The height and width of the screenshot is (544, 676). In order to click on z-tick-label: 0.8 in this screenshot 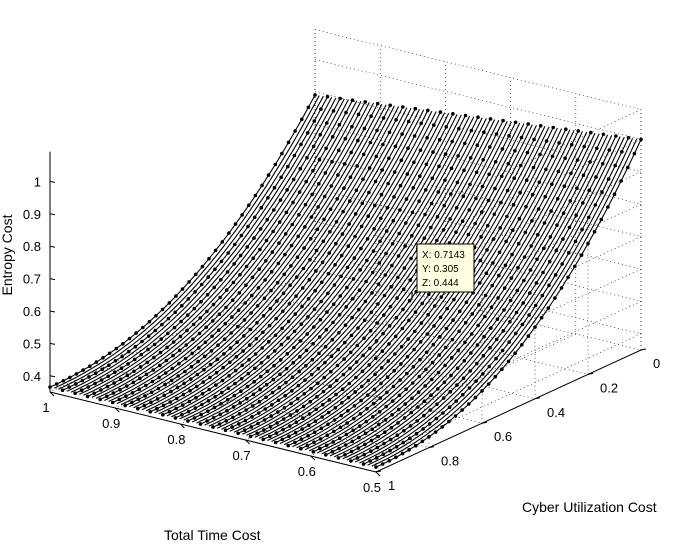, I will do `click(32, 246)`.